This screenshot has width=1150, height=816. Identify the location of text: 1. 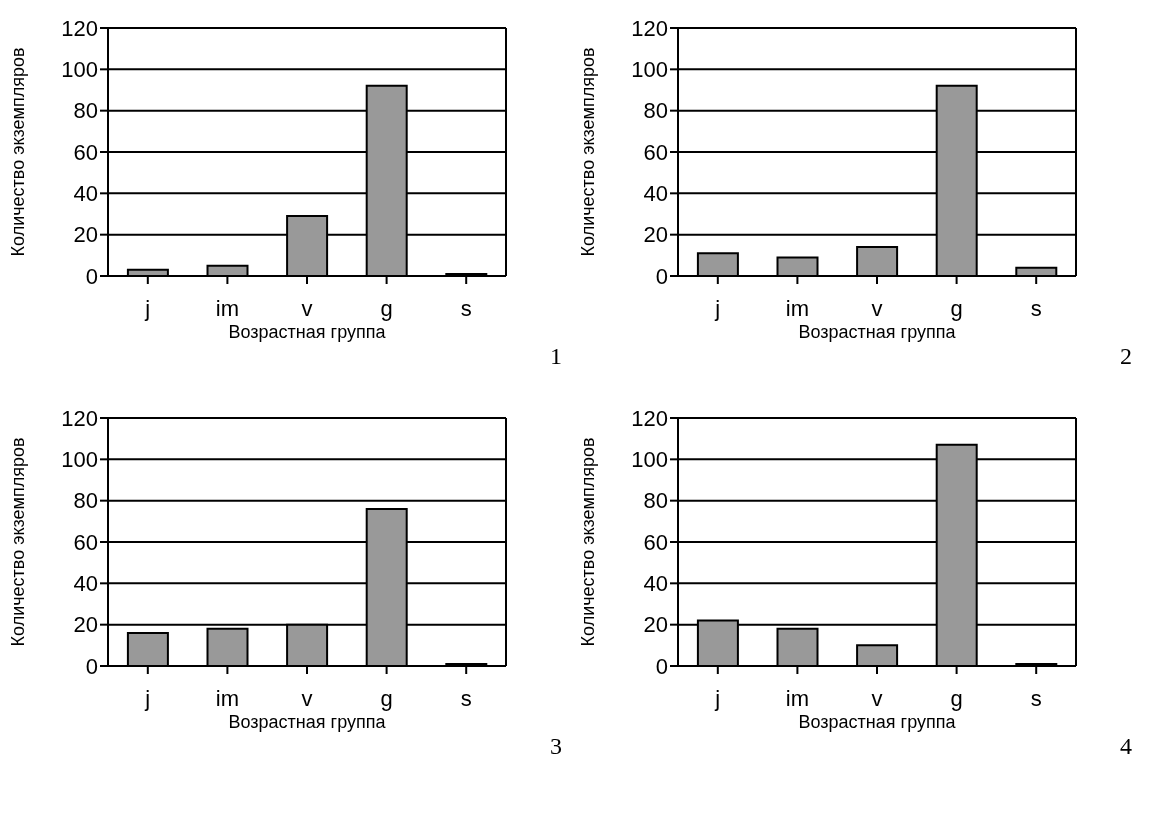
(556, 356).